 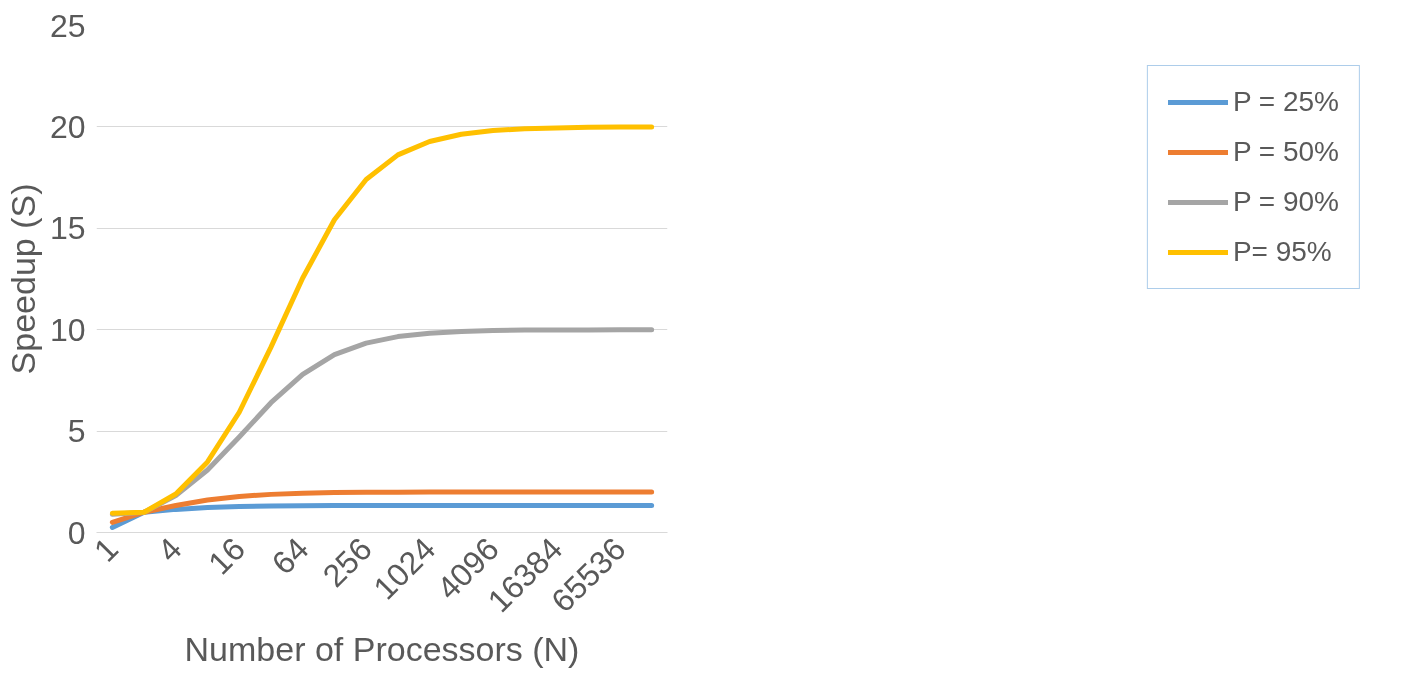 What do you see at coordinates (1285, 152) in the screenshot?
I see `legend-label: P = 50%` at bounding box center [1285, 152].